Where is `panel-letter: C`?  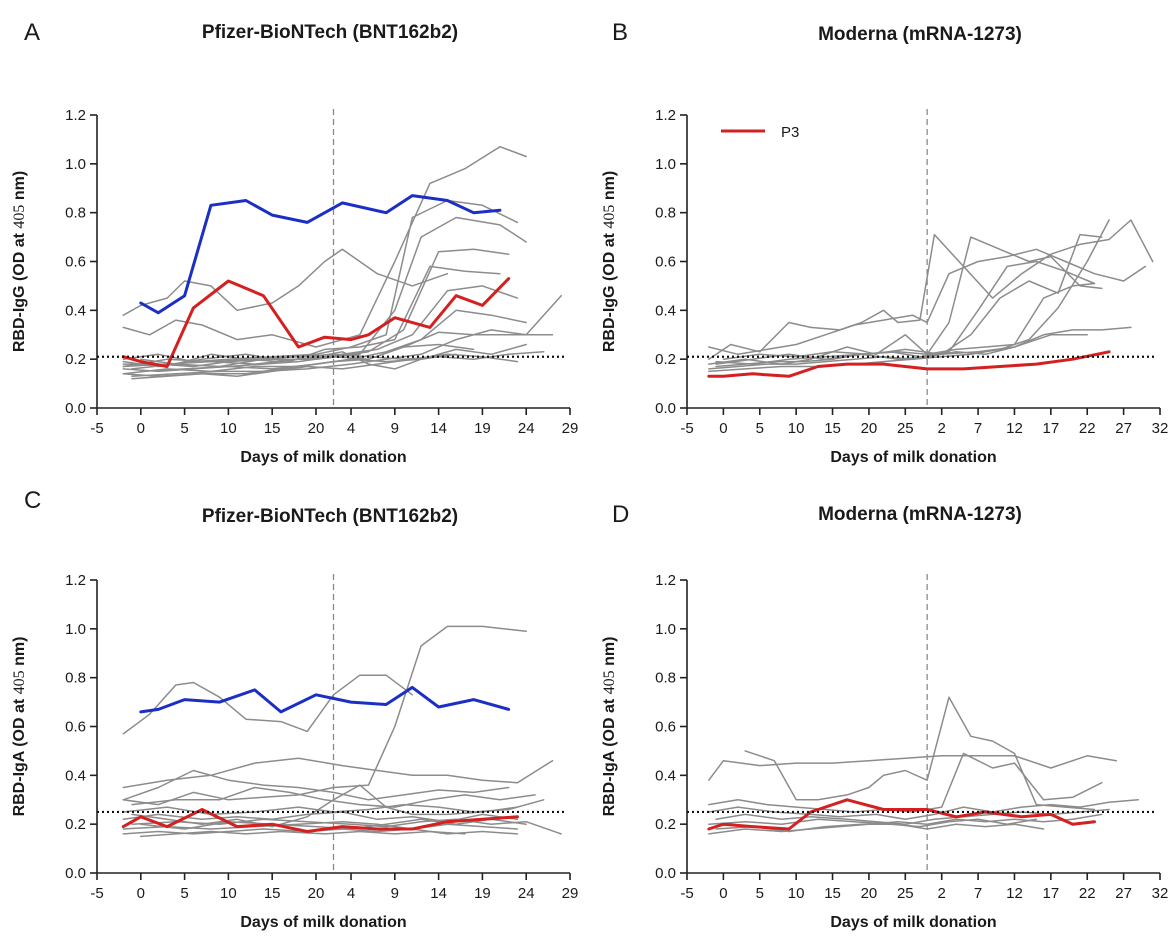
panel-letter: C is located at coordinates (32, 500).